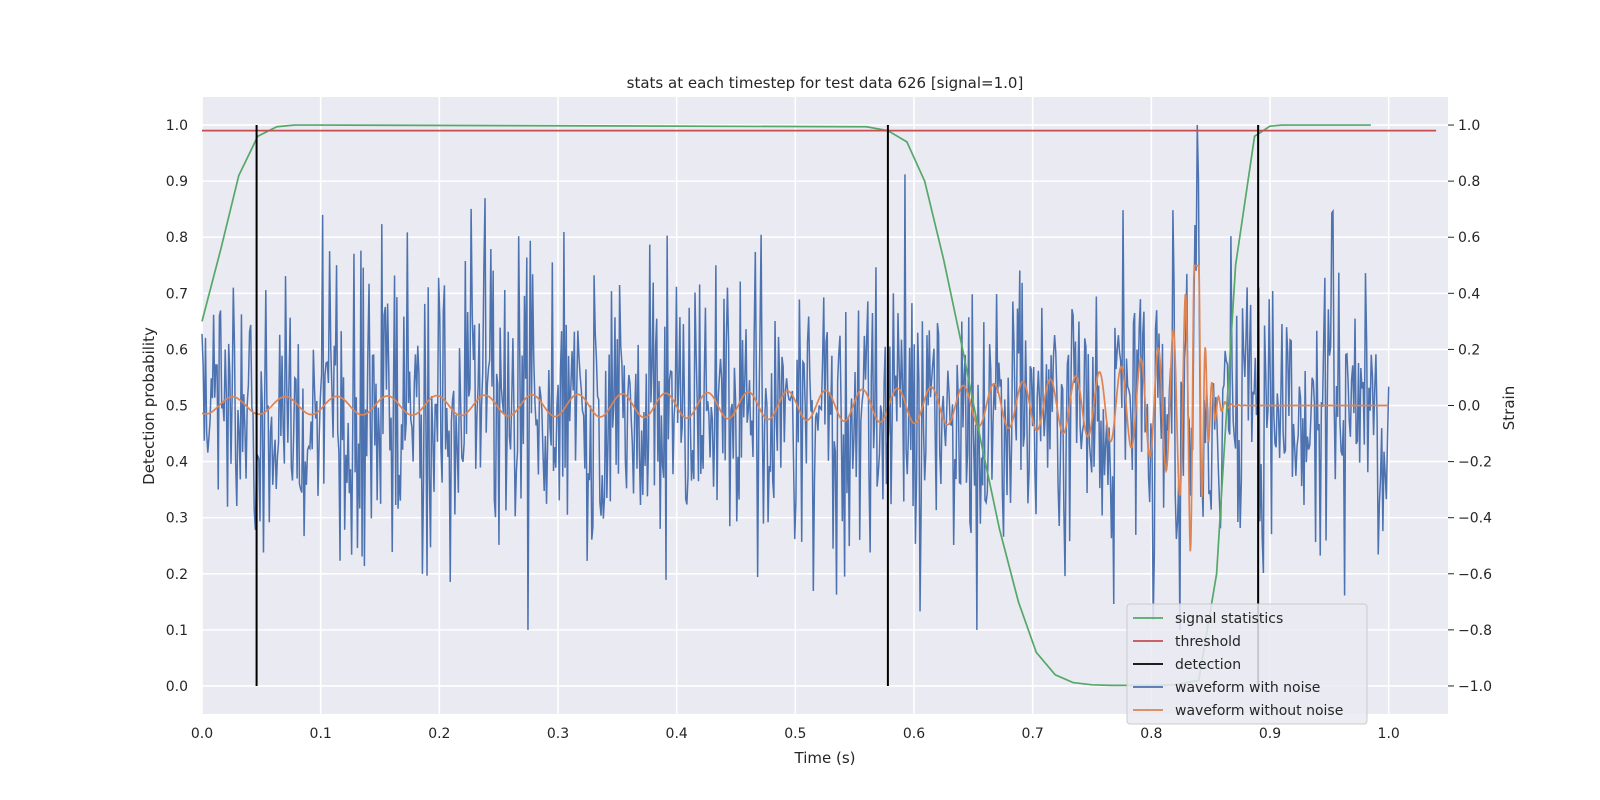 This screenshot has height=800, width=1600. Describe the element at coordinates (825, 758) in the screenshot. I see `x-axis-label: Time (s)` at that location.